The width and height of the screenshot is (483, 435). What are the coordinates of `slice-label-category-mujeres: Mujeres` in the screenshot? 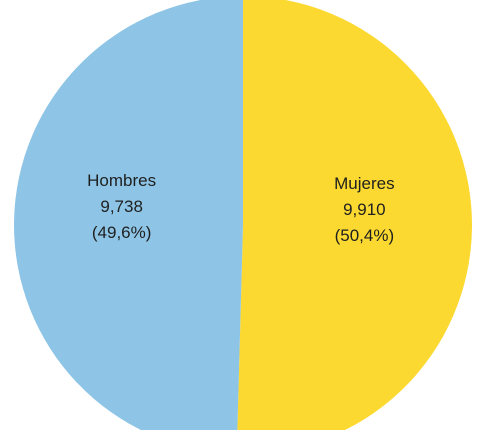 It's located at (364, 183).